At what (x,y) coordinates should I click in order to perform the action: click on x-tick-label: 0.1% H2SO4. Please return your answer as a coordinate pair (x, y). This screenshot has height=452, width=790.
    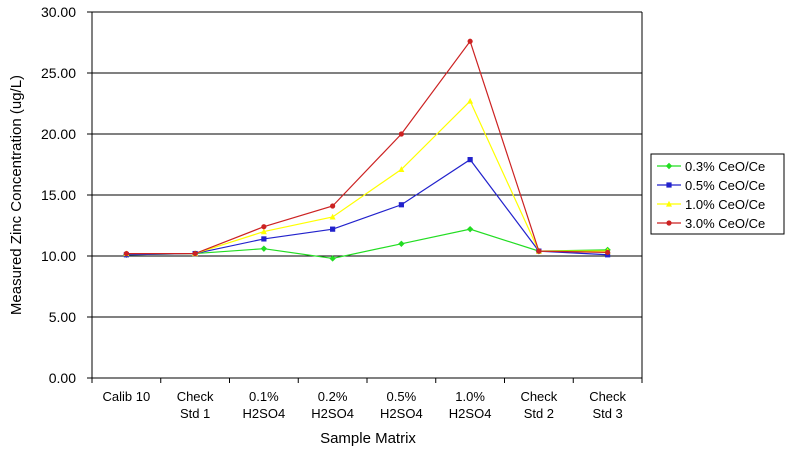
    Looking at the image, I should click on (264, 405).